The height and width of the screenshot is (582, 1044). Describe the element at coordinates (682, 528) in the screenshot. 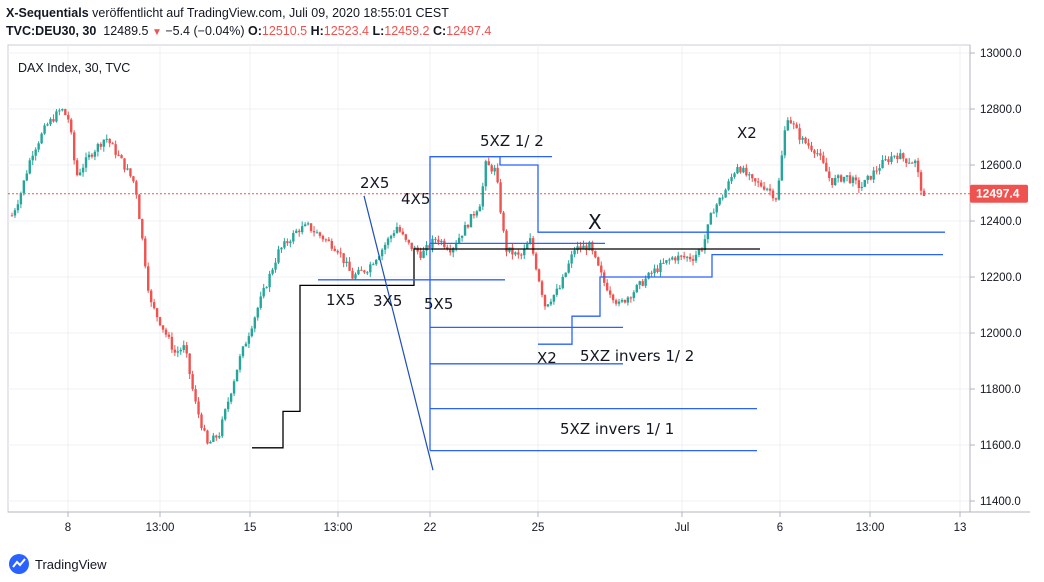

I see `x-tick-label: Jul` at that location.